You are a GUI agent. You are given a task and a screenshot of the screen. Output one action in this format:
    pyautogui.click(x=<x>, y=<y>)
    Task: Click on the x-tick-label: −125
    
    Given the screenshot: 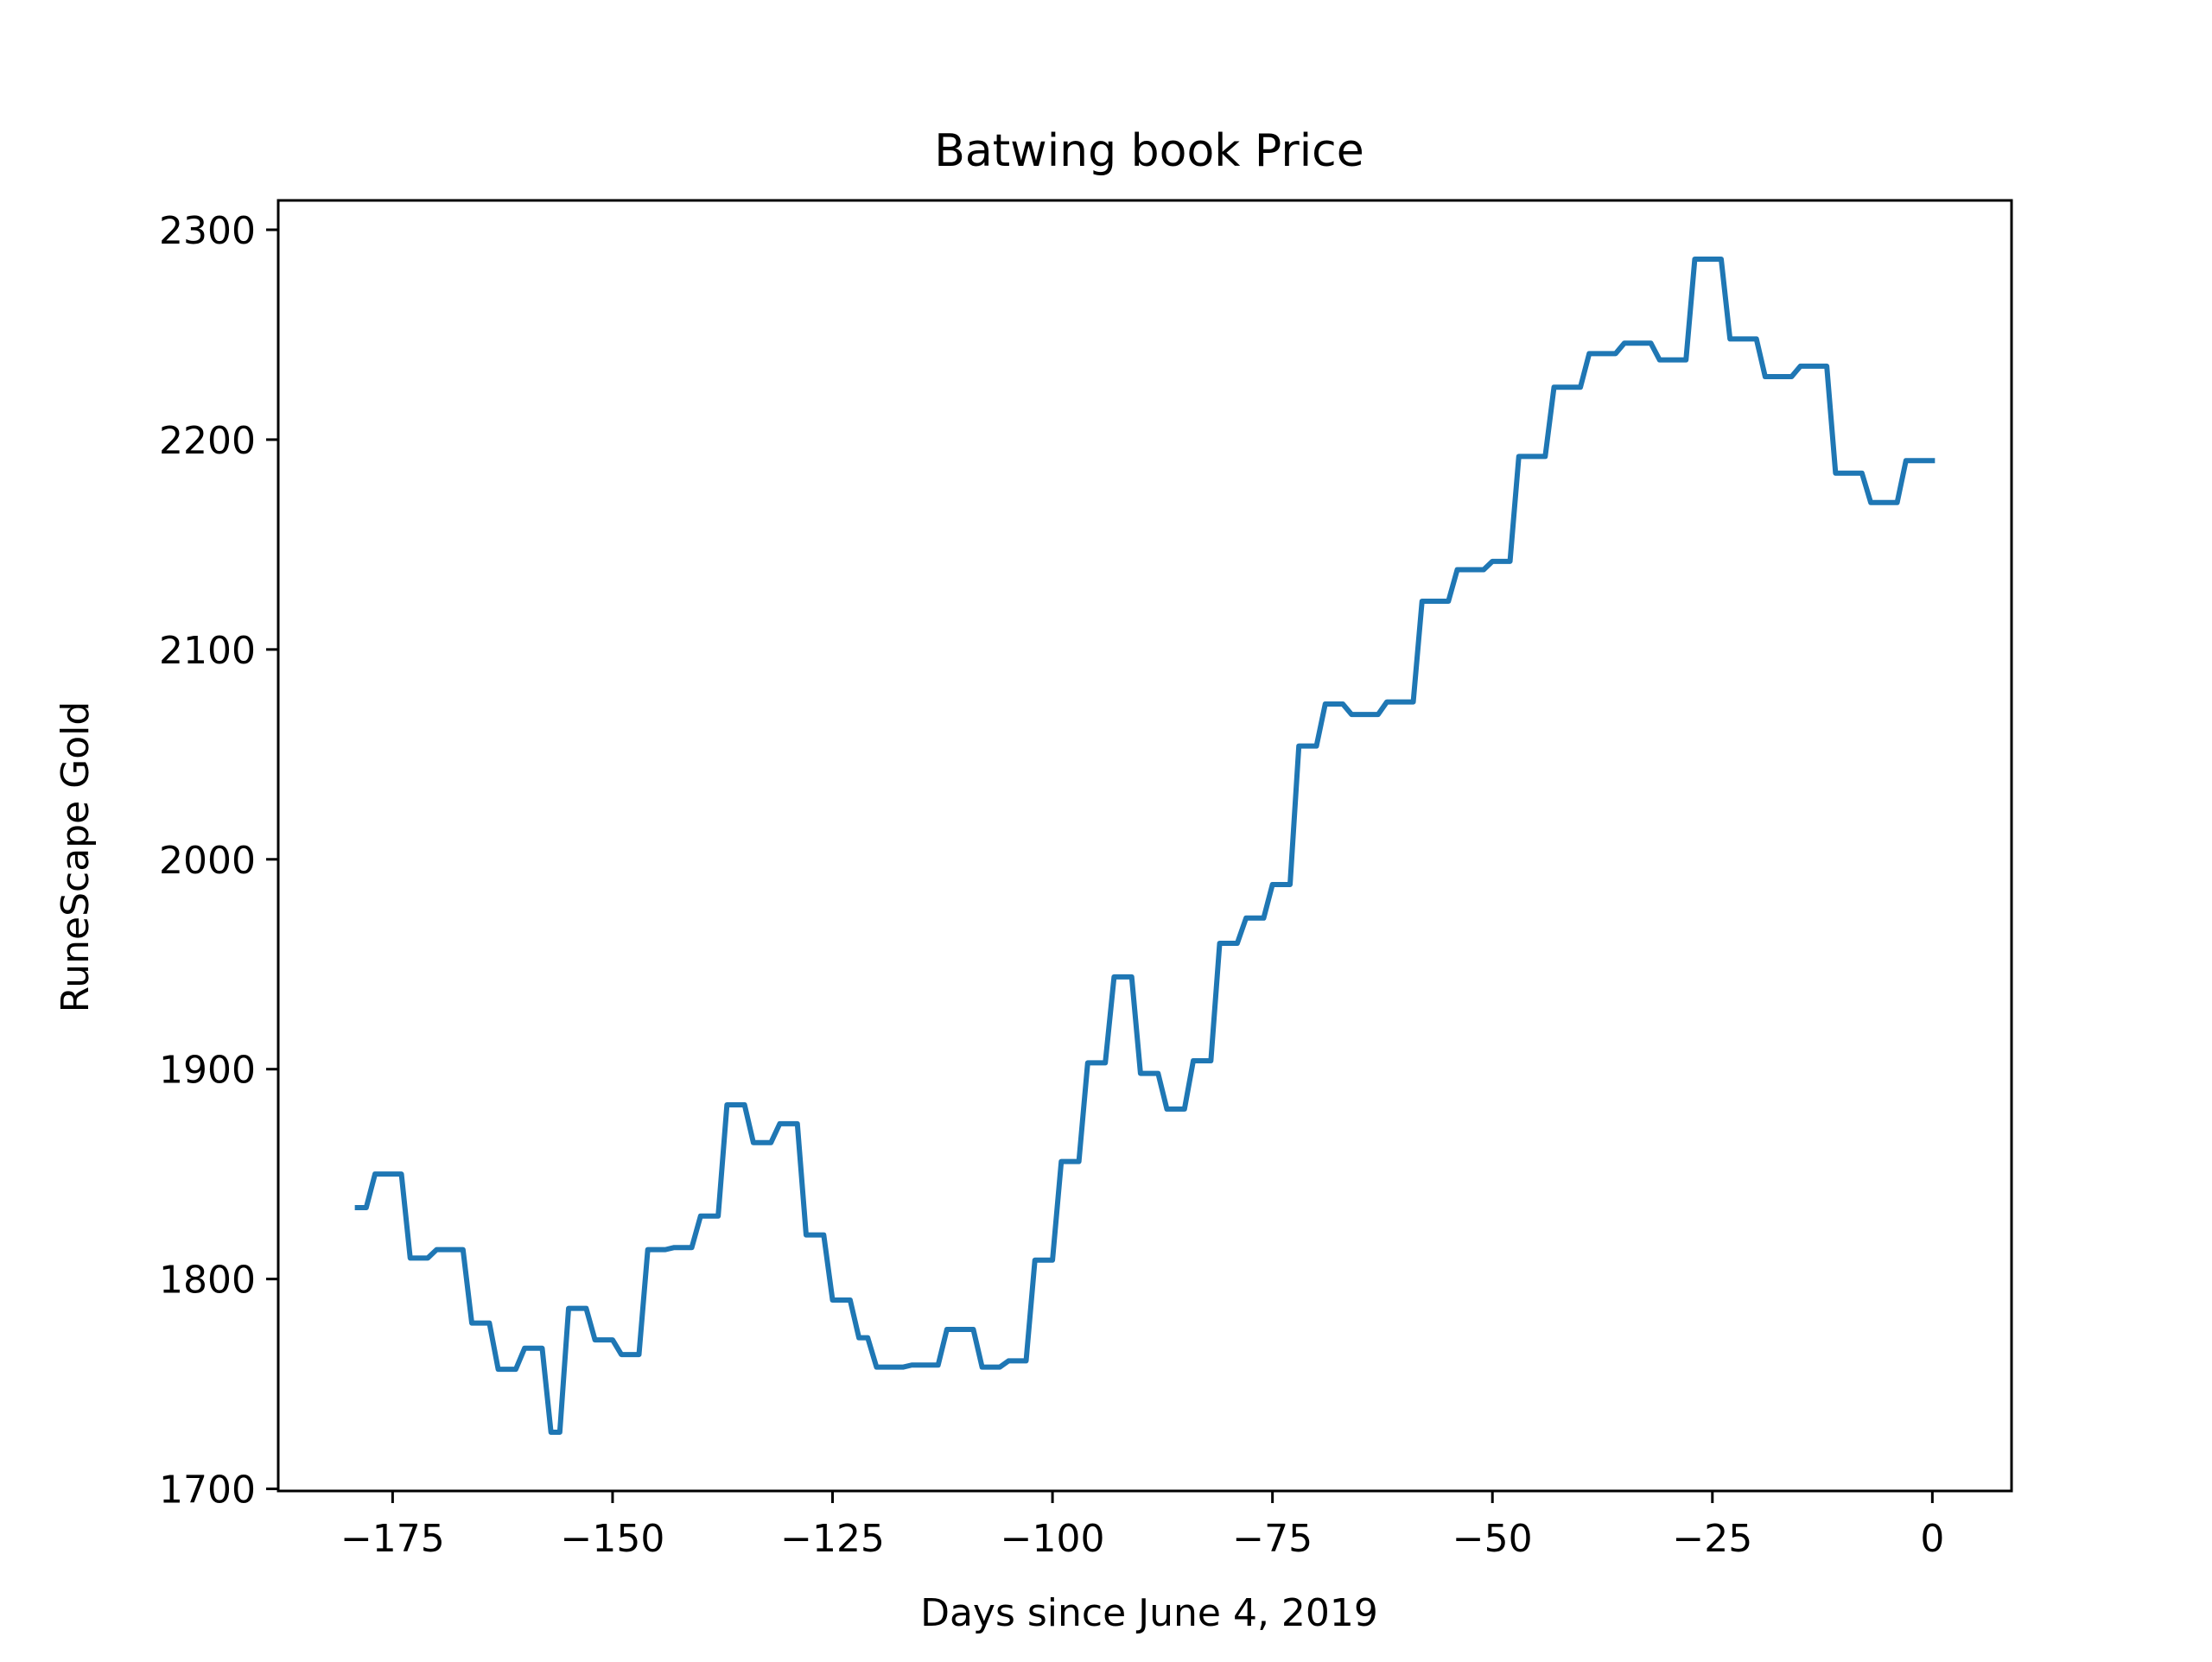 What is the action you would take?
    pyautogui.click(x=832, y=1539)
    